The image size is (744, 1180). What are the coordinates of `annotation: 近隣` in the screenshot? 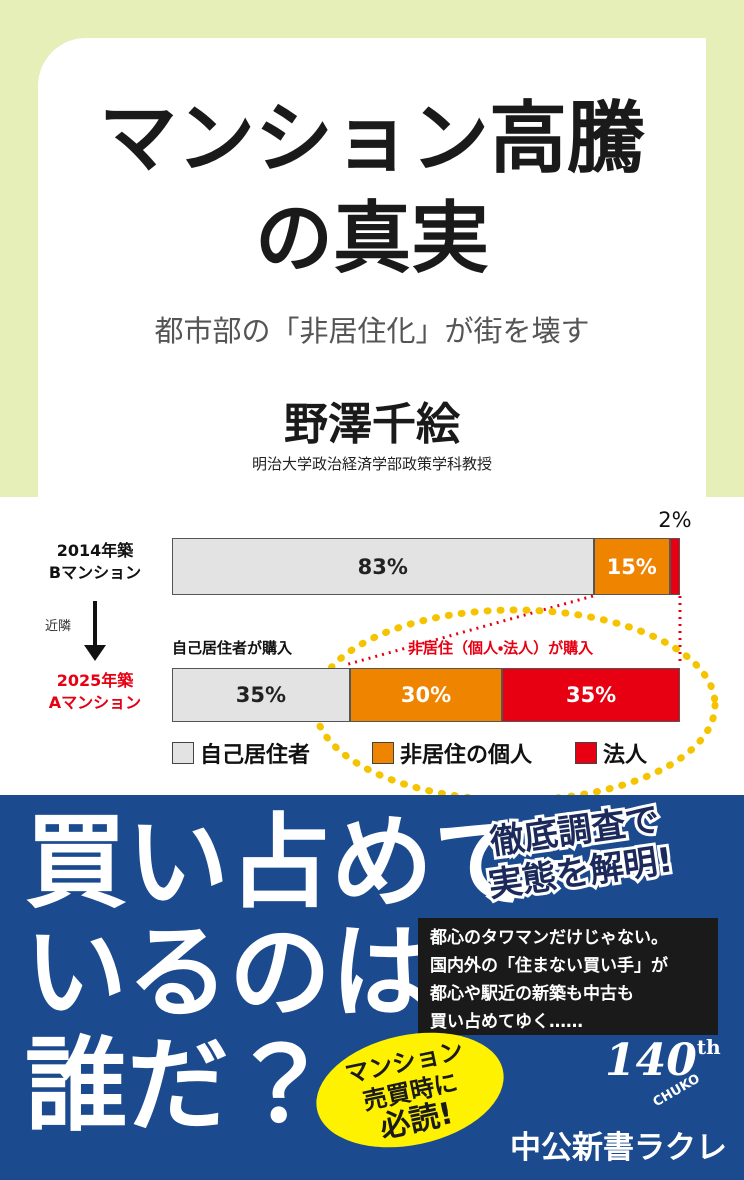 It's located at (58, 626).